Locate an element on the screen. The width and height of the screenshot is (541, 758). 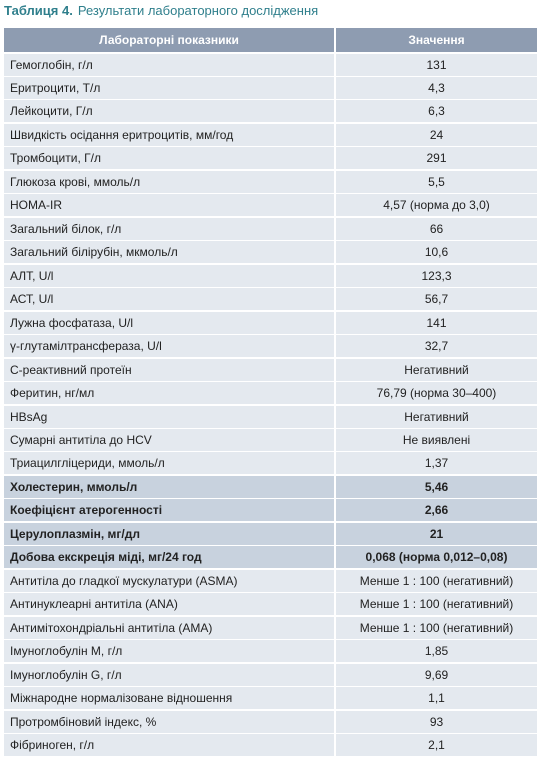
table-row: Сумарні антитіла до HCV Не виявлені is located at coordinates (270, 440).